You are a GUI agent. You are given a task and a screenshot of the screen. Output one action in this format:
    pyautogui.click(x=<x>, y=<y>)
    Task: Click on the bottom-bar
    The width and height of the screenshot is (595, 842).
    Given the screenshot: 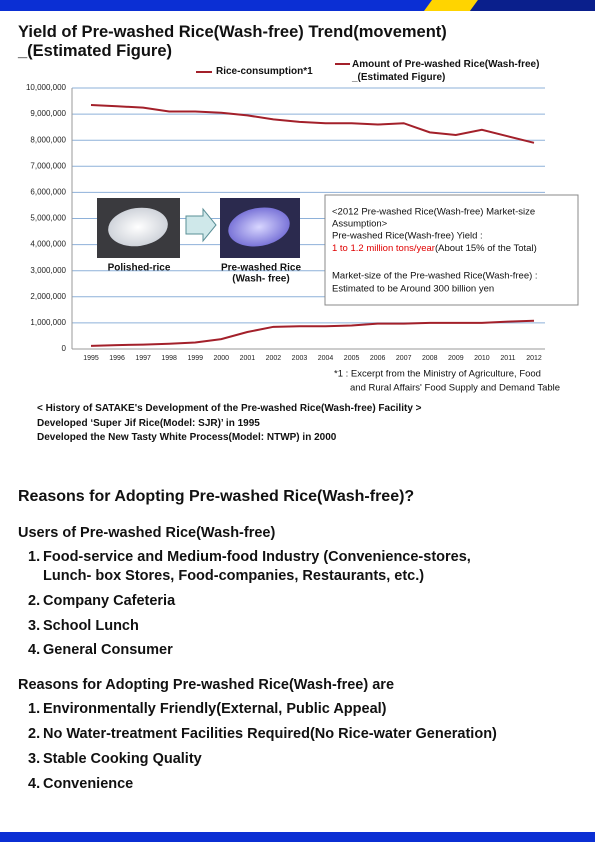 What is the action you would take?
    pyautogui.click(x=297, y=837)
    